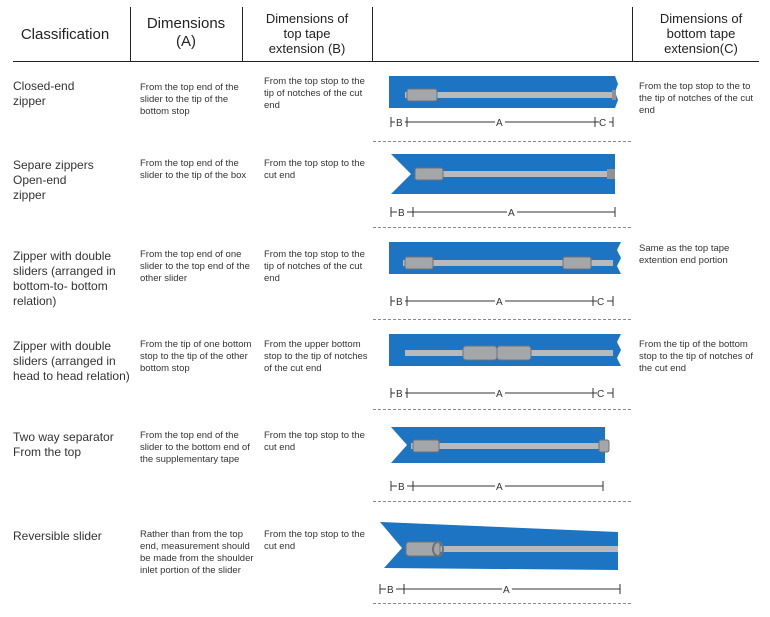  Describe the element at coordinates (505, 275) in the screenshot. I see `zipper-double-slider-bottom-figure: B A C` at that location.